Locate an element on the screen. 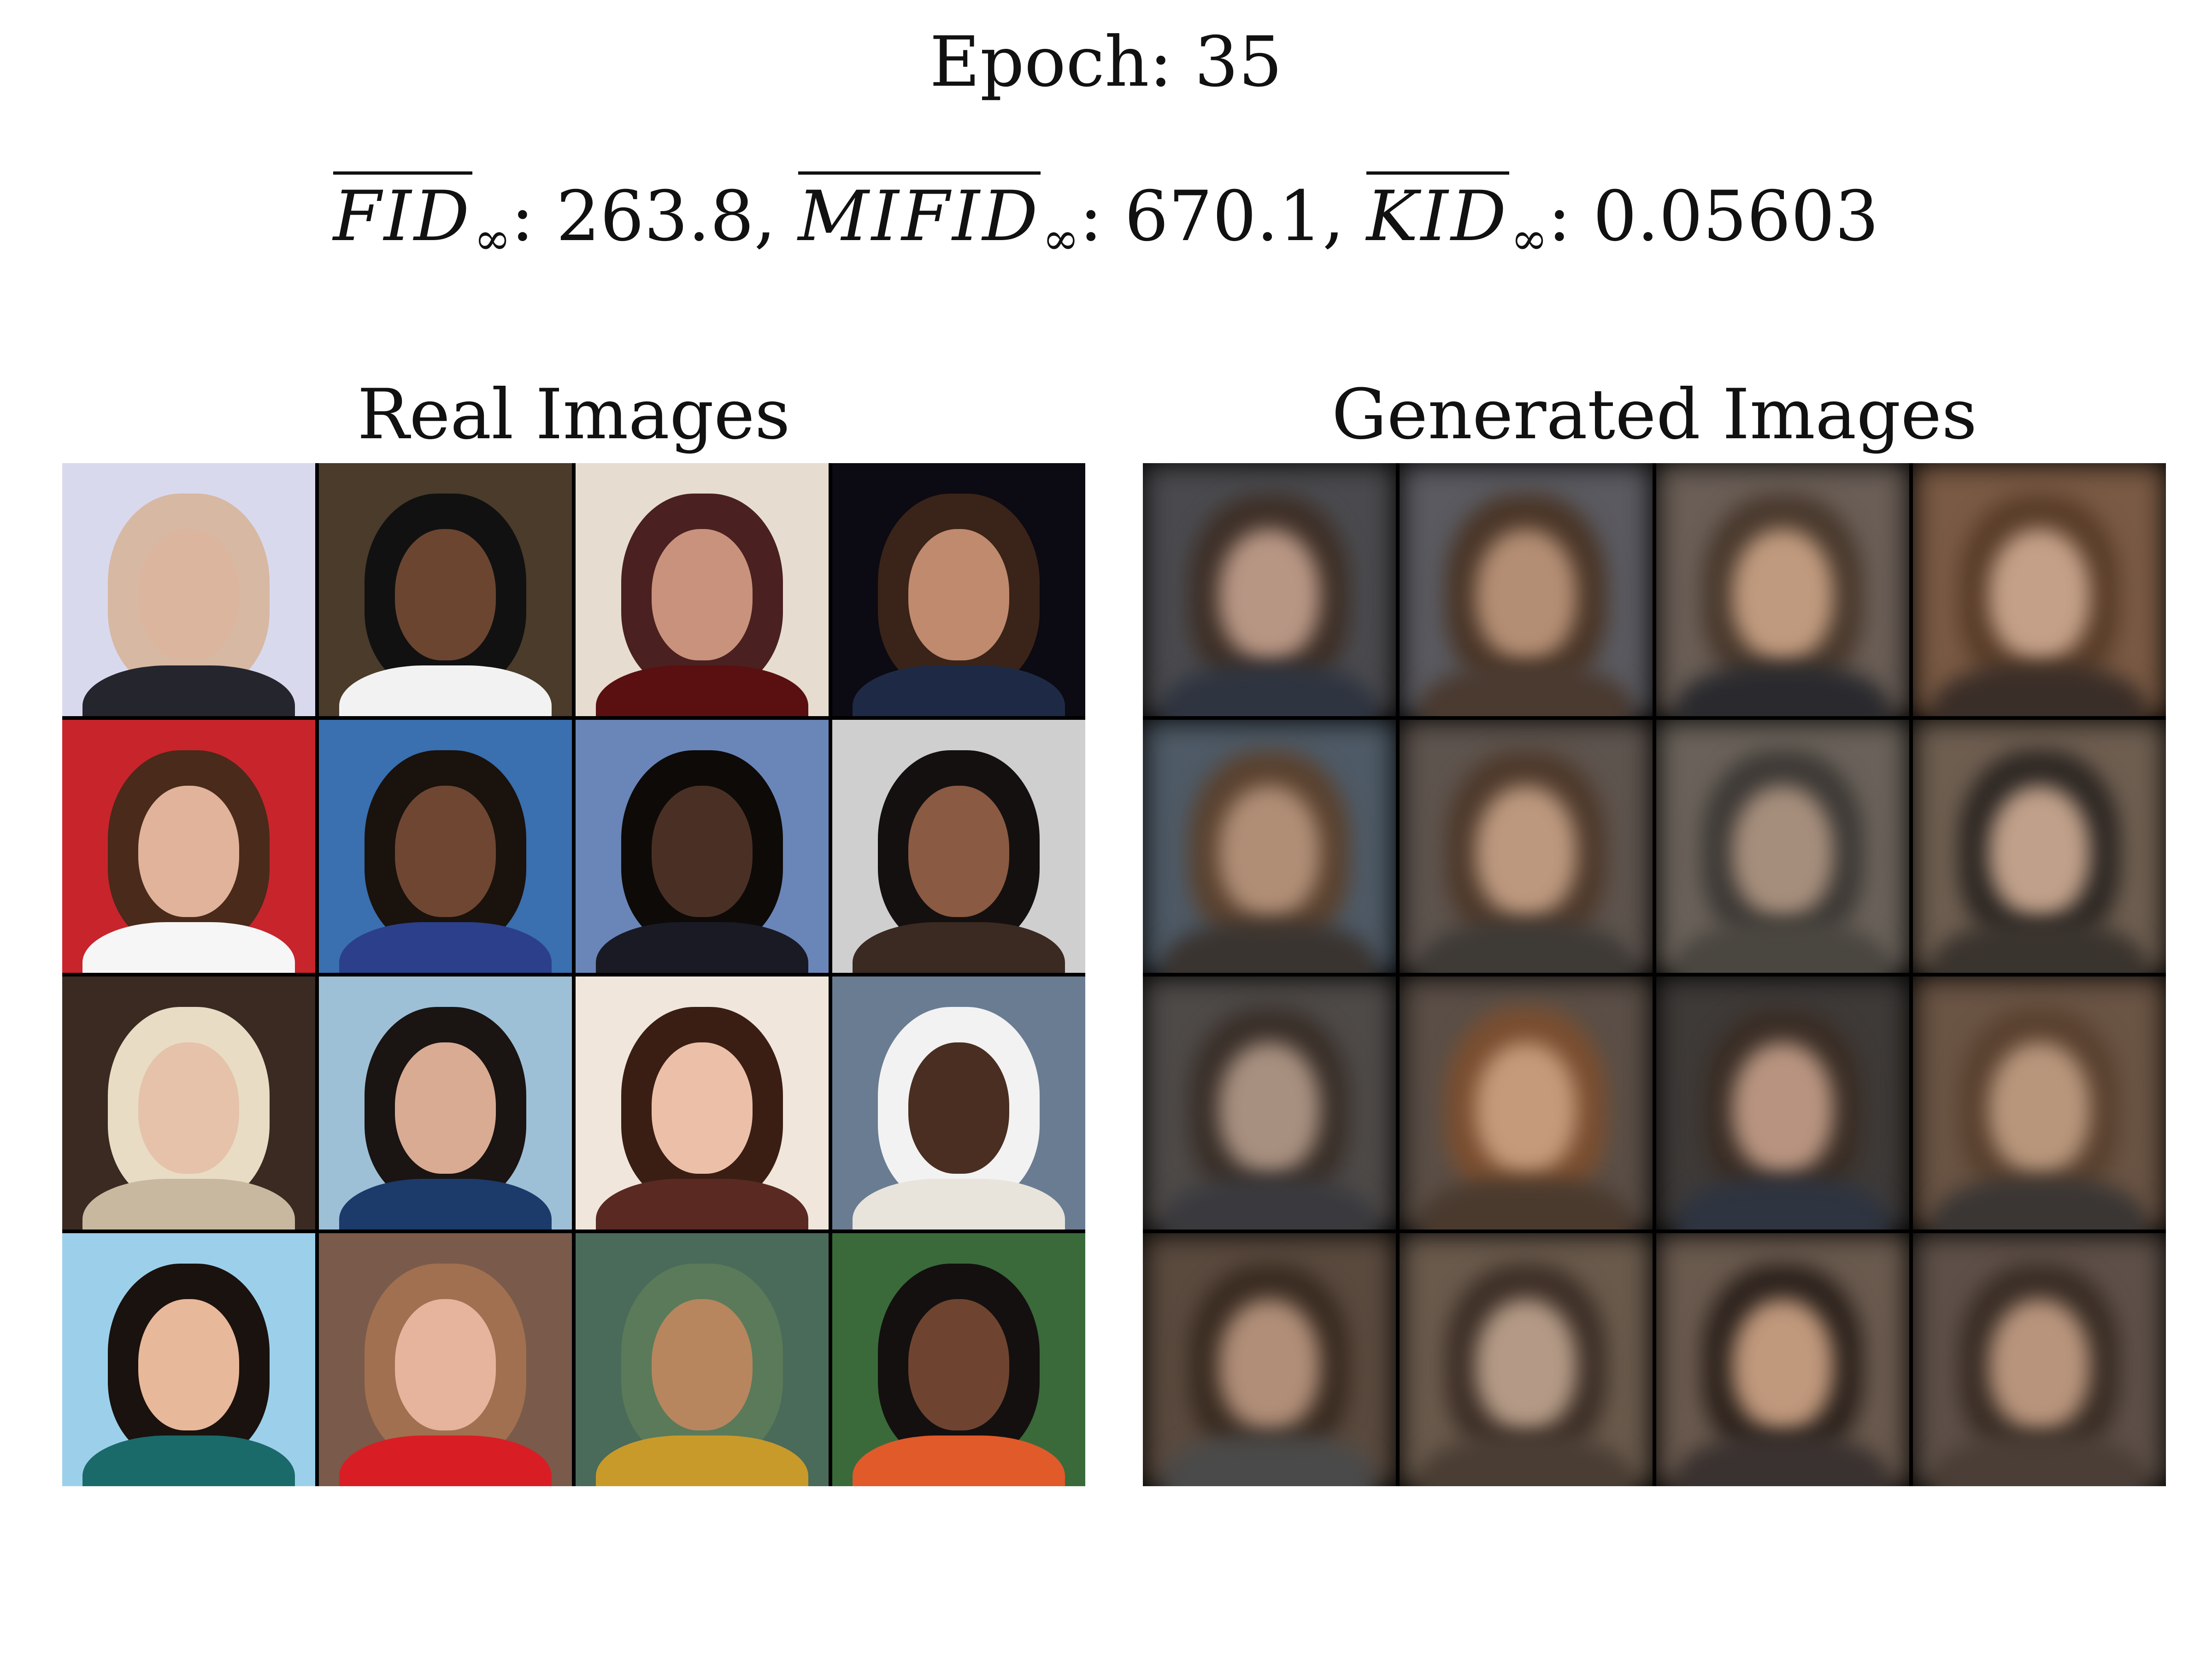 The height and width of the screenshot is (1659, 2212). metric-value: 0.05603 is located at coordinates (1736, 216).